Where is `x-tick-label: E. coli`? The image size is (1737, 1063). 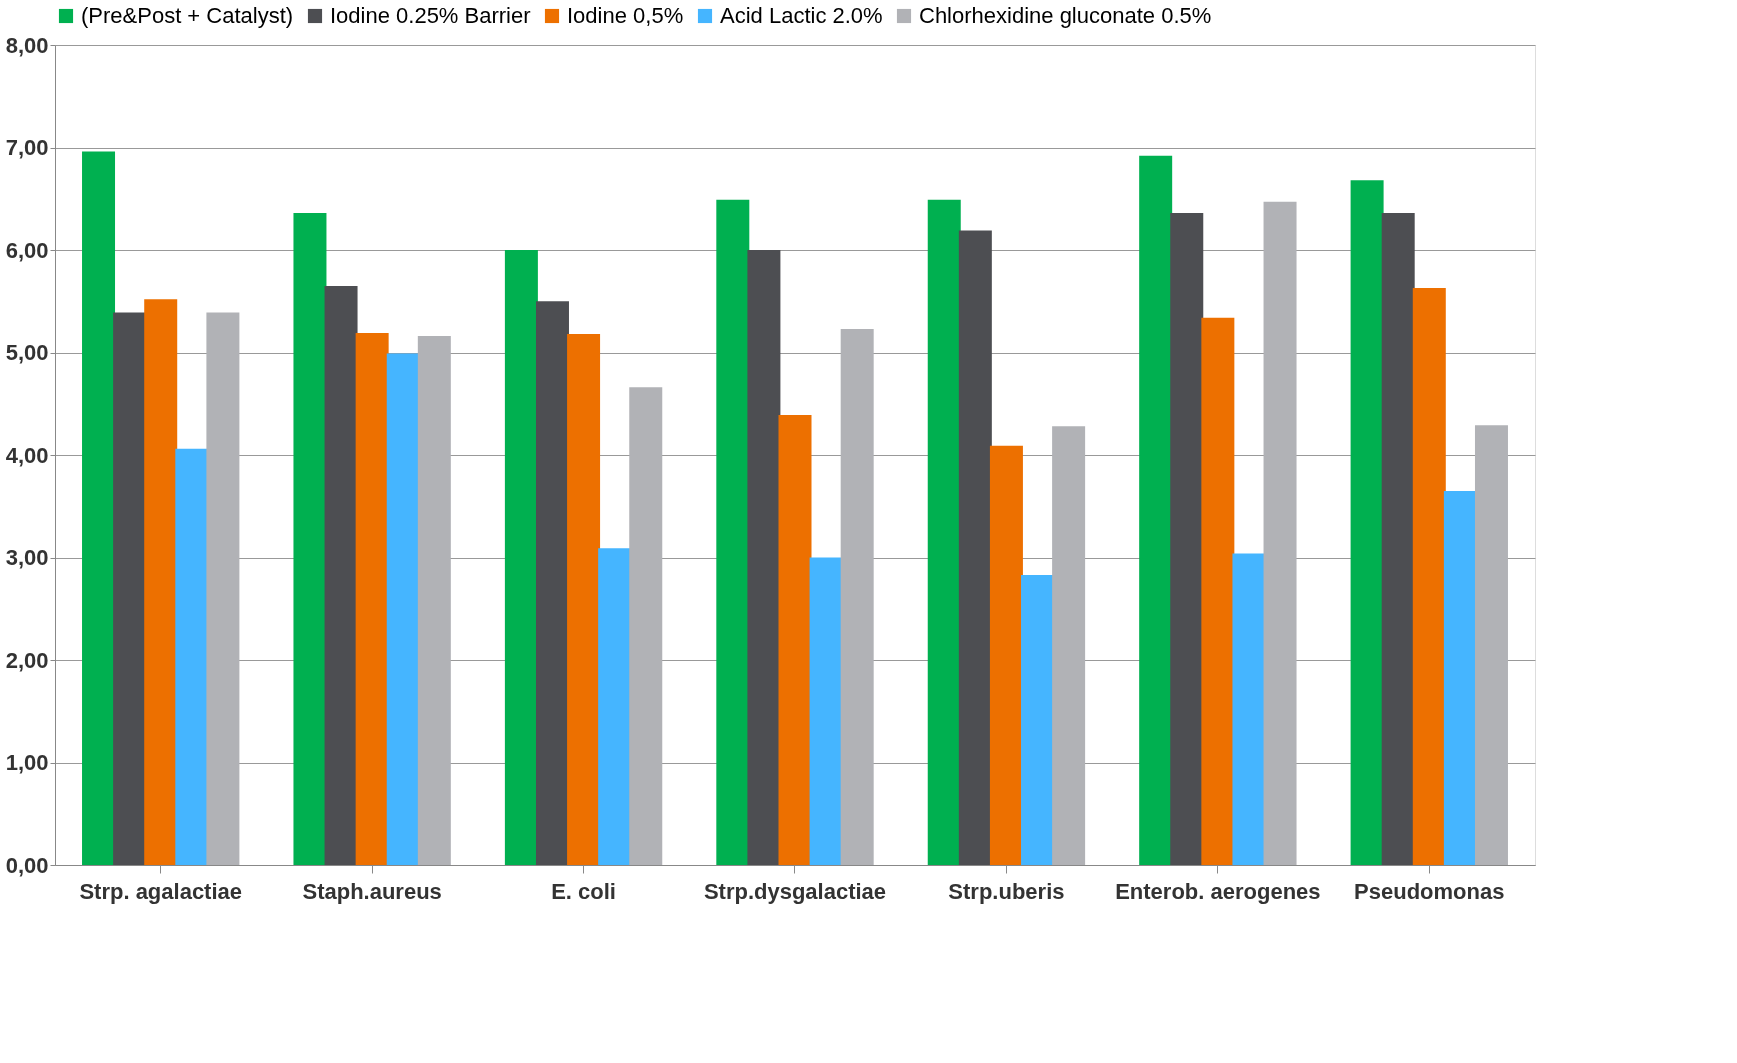
x-tick-label: E. coli is located at coordinates (583, 891).